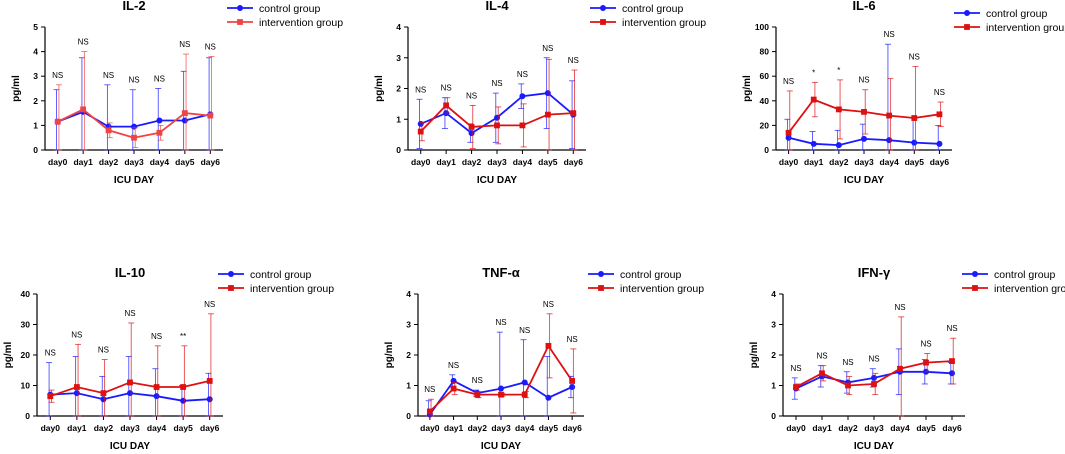 This screenshot has width=1065, height=454. What do you see at coordinates (838, 70) in the screenshot?
I see `significance-label: *` at bounding box center [838, 70].